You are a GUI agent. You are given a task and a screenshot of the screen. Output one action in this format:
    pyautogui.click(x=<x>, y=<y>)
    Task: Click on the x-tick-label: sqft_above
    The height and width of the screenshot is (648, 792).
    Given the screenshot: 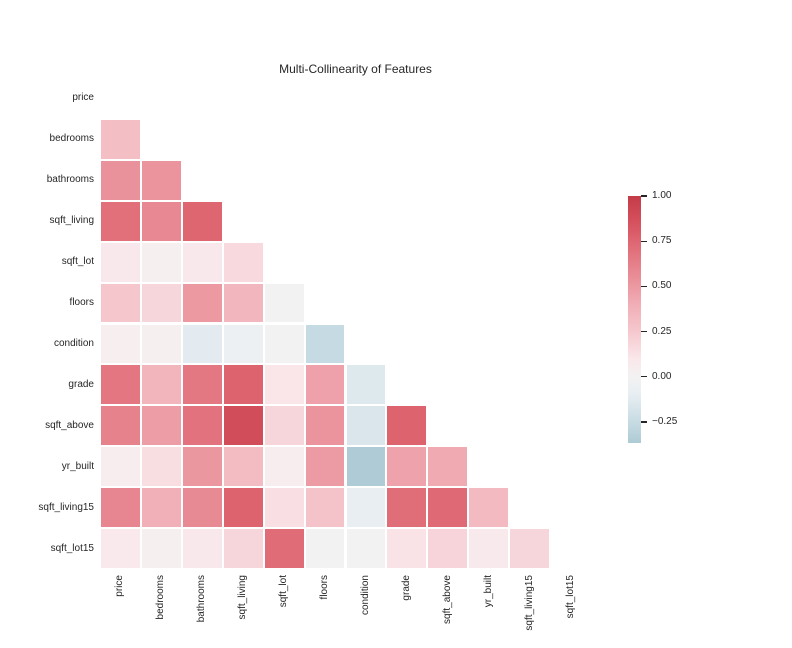 What is the action you would take?
    pyautogui.click(x=447, y=599)
    